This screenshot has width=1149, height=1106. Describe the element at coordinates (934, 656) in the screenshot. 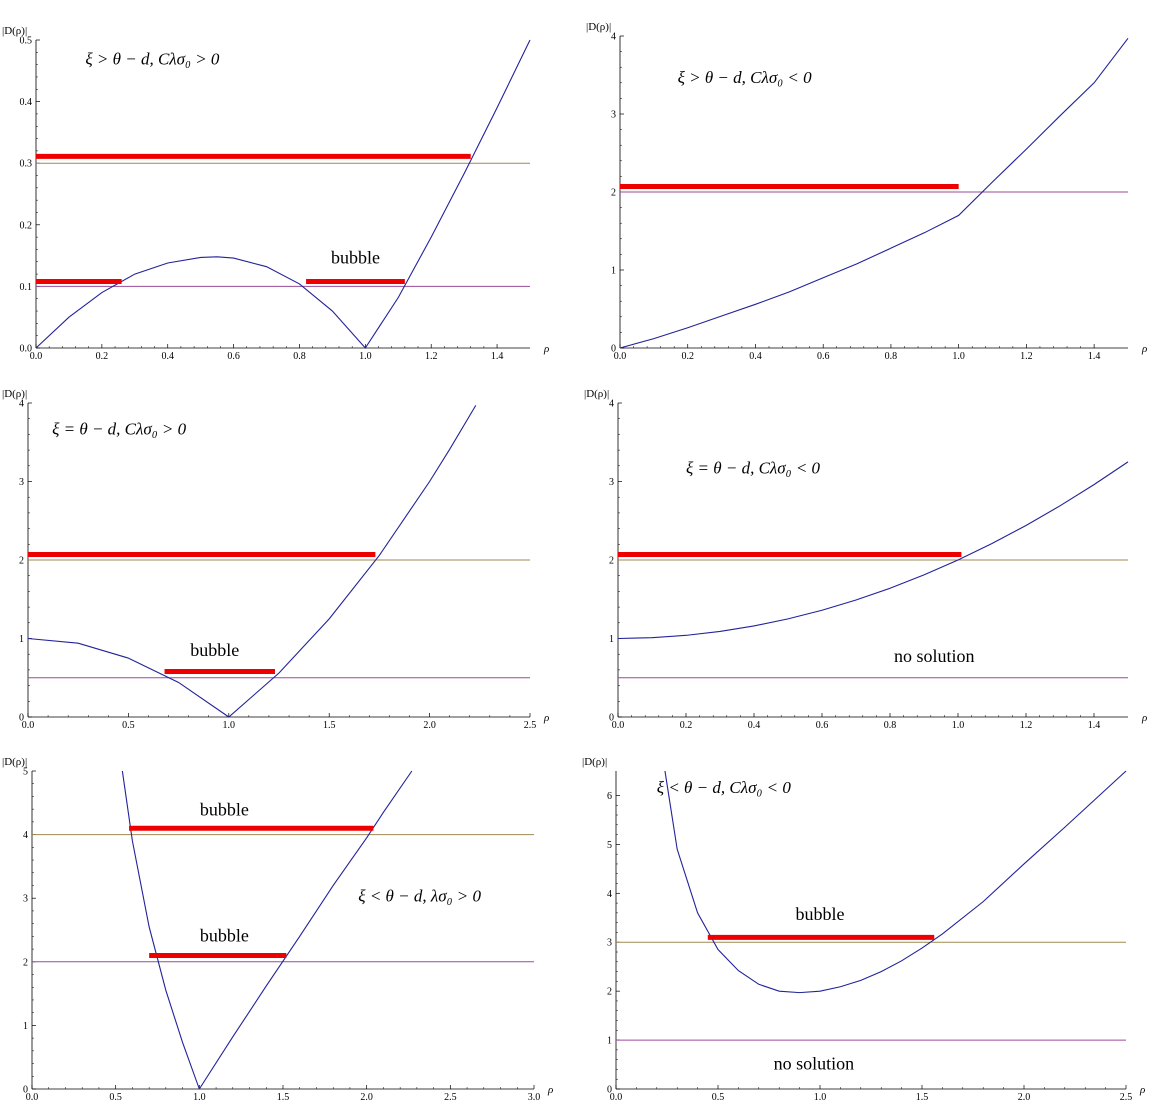

I see `annotation-0: no solution` at that location.